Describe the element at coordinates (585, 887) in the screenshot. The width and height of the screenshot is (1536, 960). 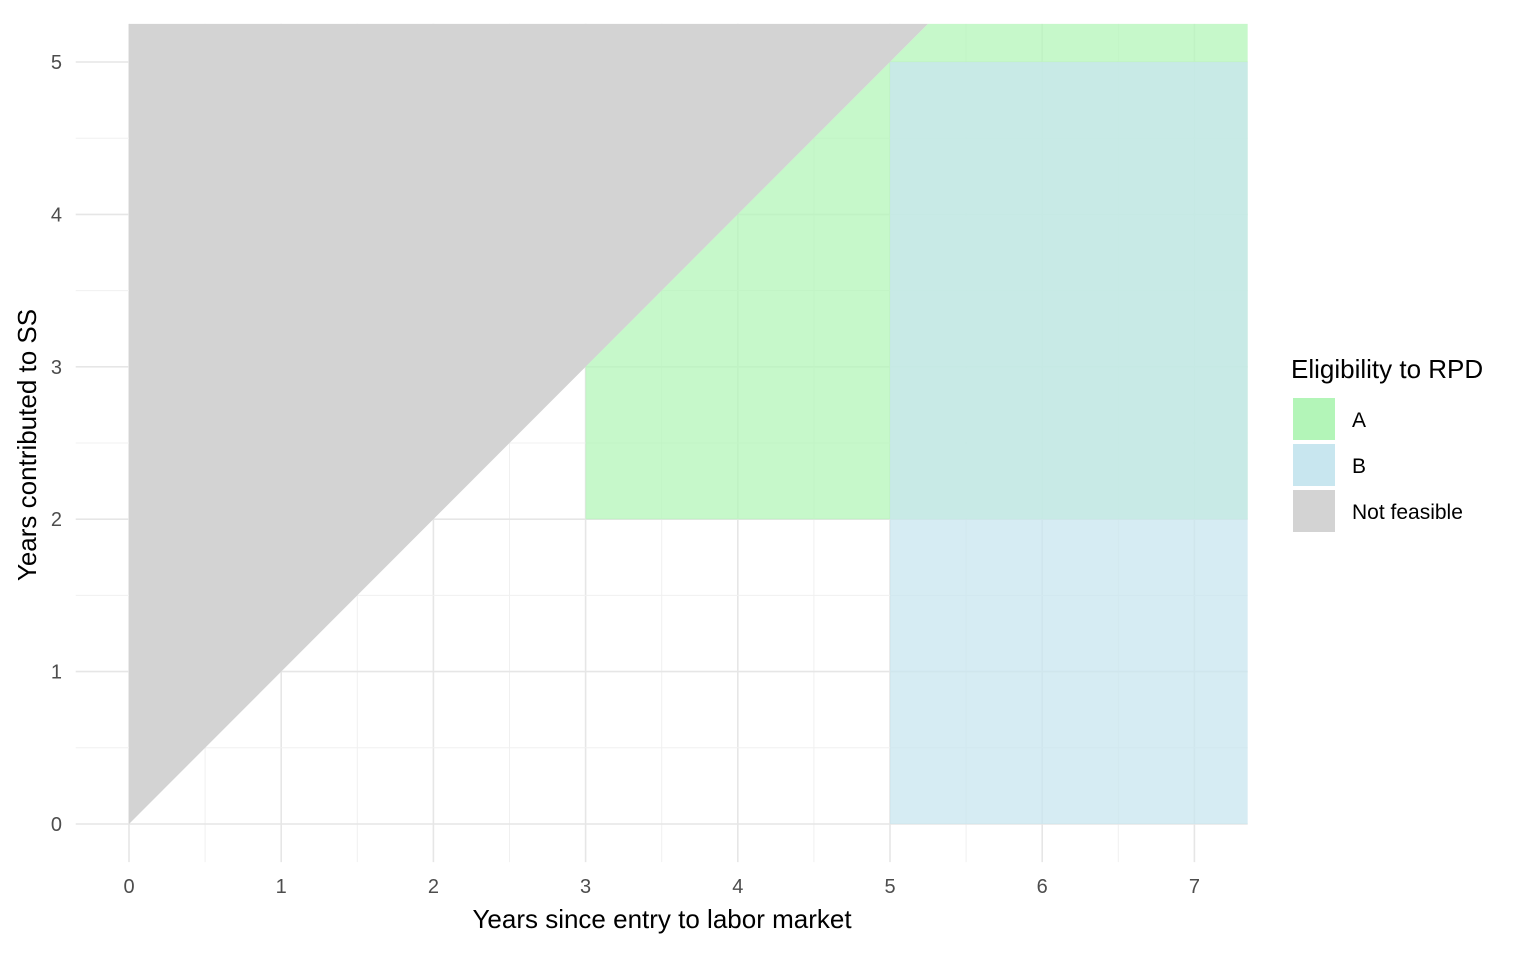
I see `x-tick-label: 3` at that location.